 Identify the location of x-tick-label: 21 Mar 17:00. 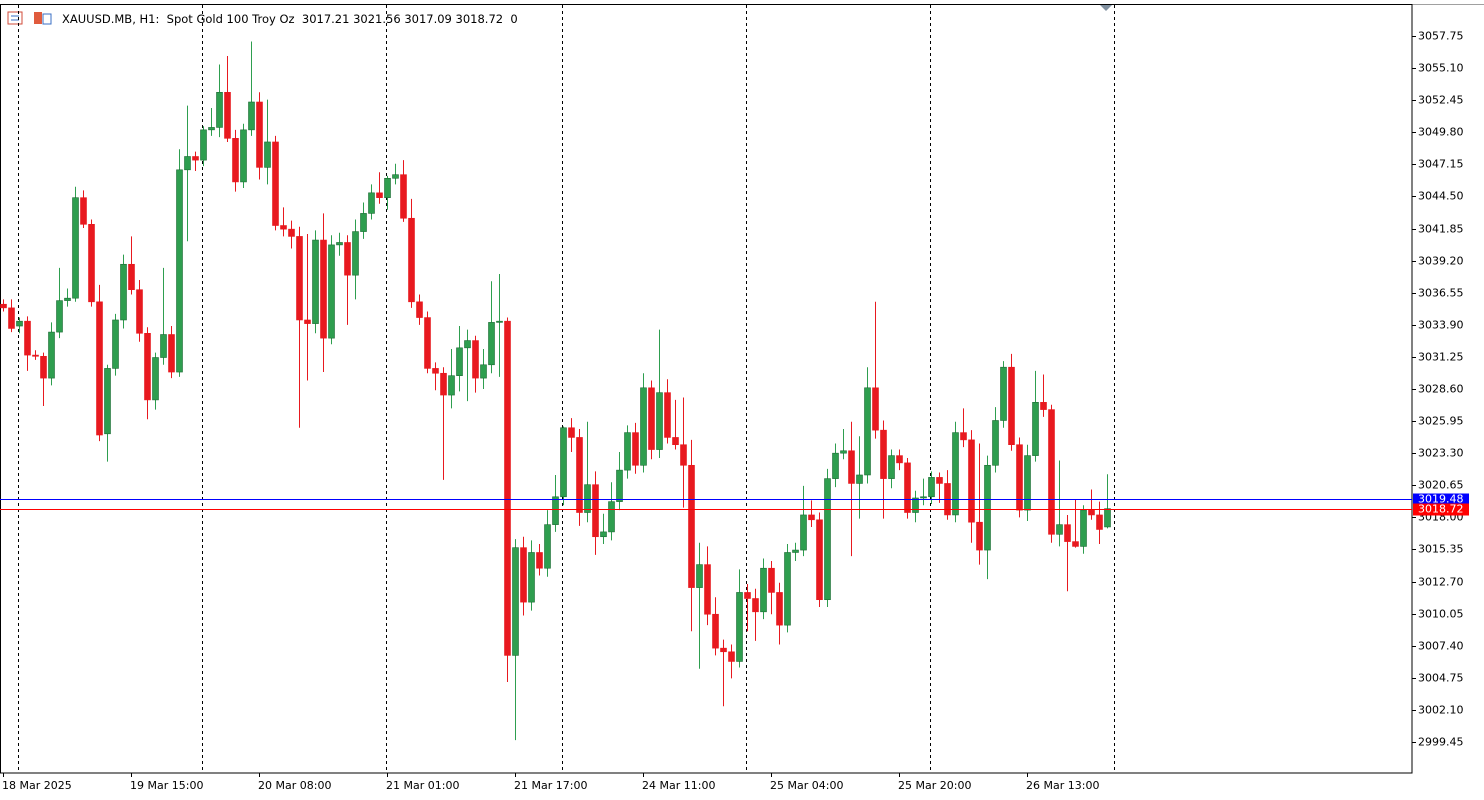
(550, 785).